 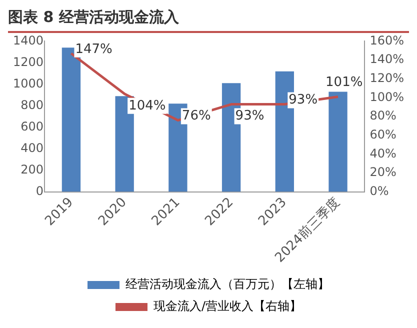 What do you see at coordinates (196, 116) in the screenshot?
I see `data-label: 76%` at bounding box center [196, 116].